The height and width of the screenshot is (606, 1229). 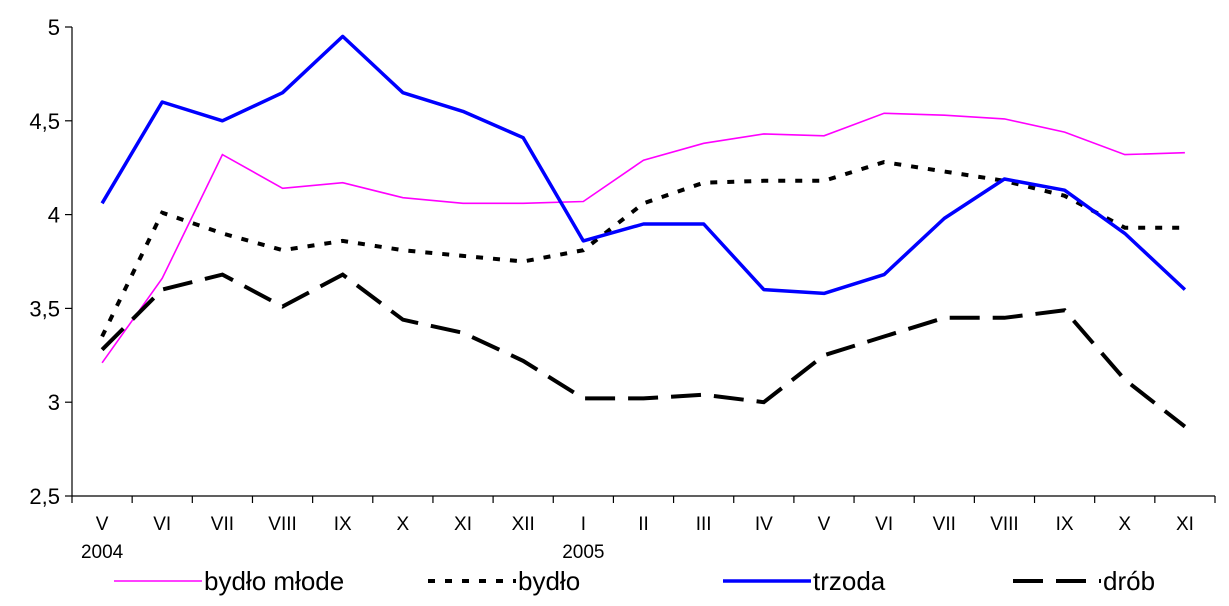 What do you see at coordinates (849, 581) in the screenshot?
I see `legend-label-3: trzoda` at bounding box center [849, 581].